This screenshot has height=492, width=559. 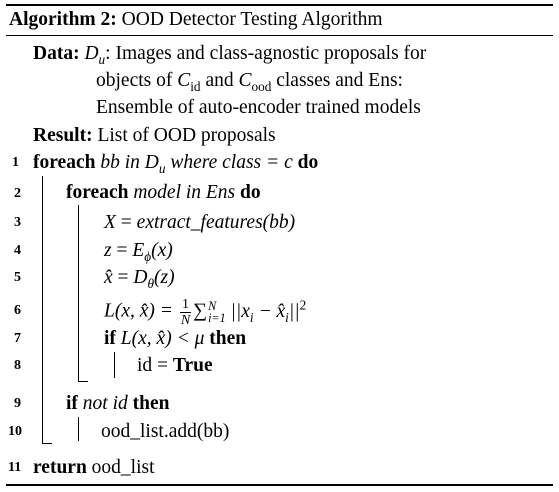 I want to click on kw-return: return, so click(x=60, y=467).